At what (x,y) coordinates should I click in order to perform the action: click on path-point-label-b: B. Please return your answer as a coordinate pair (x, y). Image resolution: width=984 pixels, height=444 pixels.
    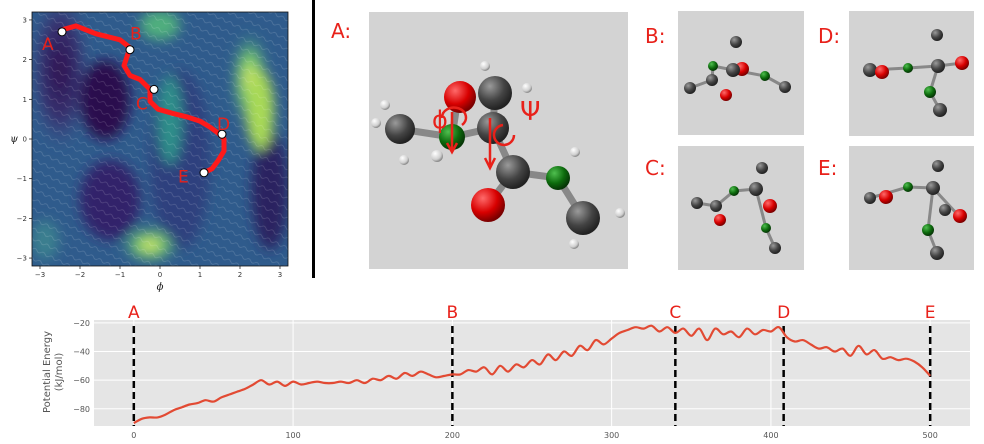
    Looking at the image, I should click on (136, 35).